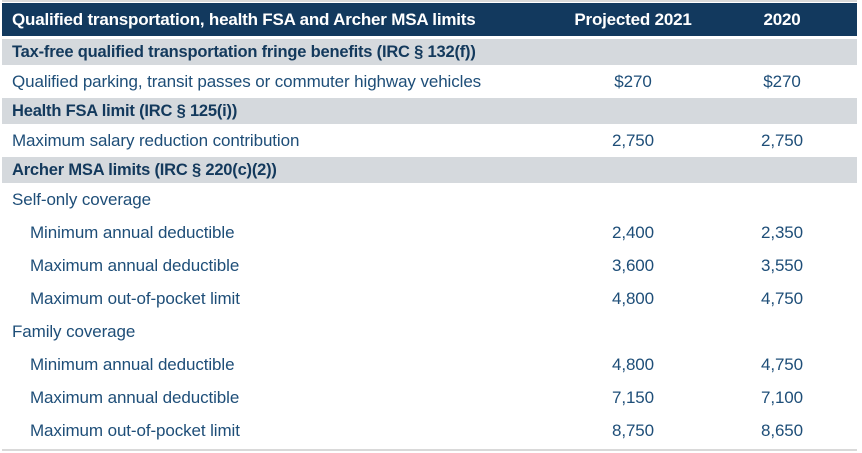 This screenshot has width=862, height=453. Describe the element at coordinates (782, 19) in the screenshot. I see `column-header-2020: 2020` at that location.